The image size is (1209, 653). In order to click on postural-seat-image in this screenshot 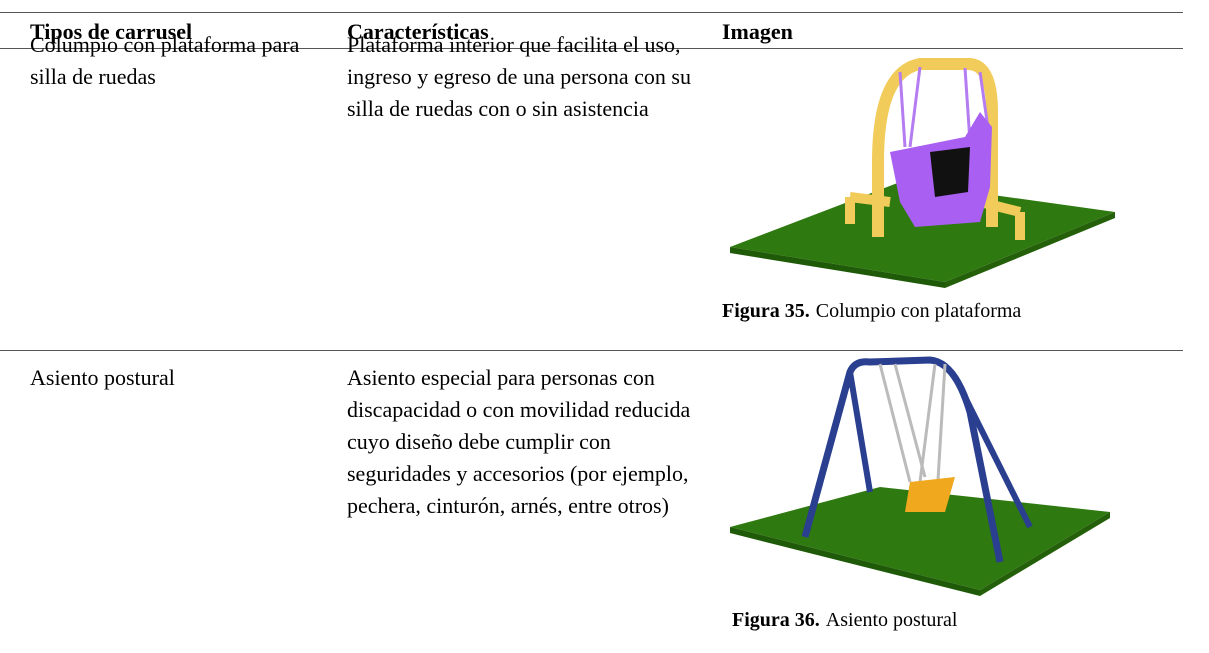, I will do `click(920, 476)`.